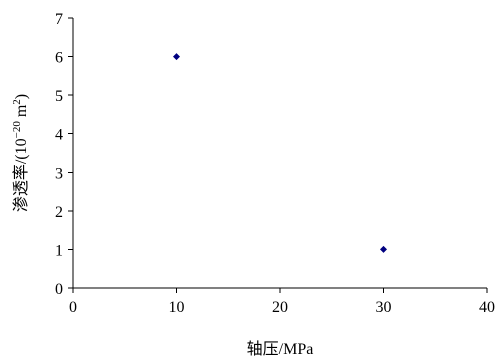  Describe the element at coordinates (59, 289) in the screenshot. I see `y-tick-label: 0` at that location.